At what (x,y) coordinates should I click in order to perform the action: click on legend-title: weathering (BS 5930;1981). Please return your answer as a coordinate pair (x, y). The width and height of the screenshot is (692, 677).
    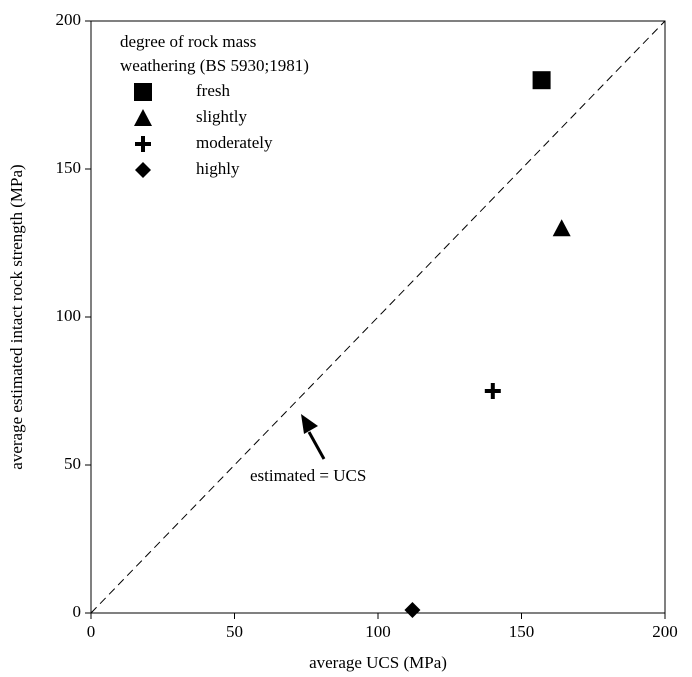
    Looking at the image, I should click on (214, 65).